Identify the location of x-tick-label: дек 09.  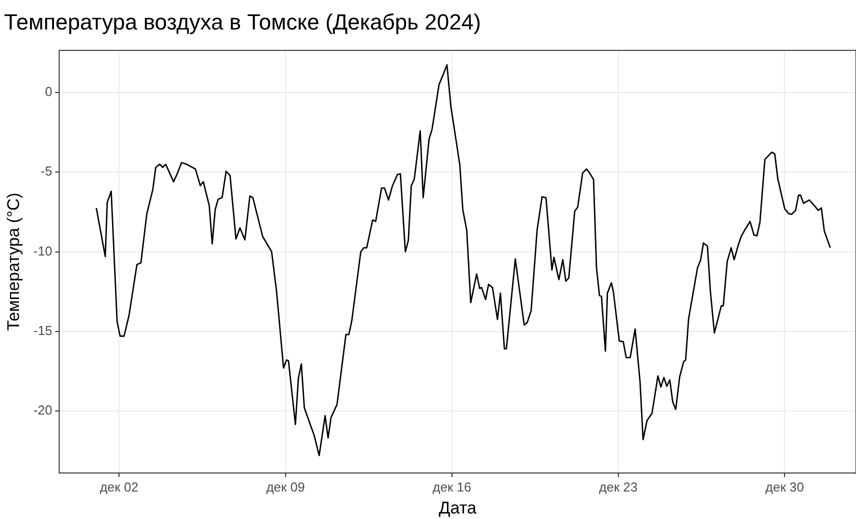
(285, 486).